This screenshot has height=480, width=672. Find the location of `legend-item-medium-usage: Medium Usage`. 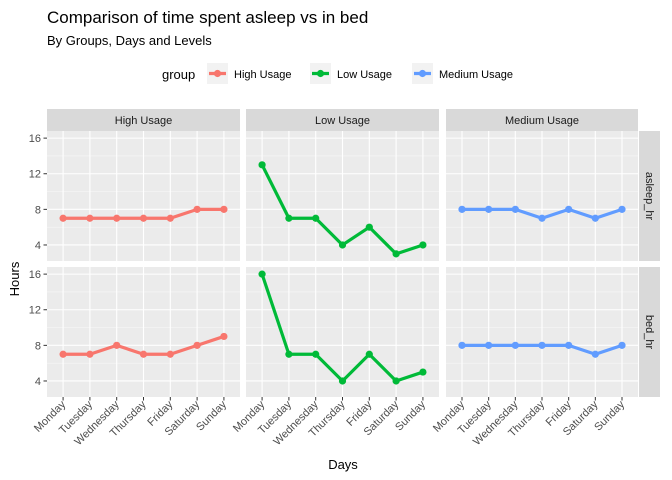

legend-item-medium-usage: Medium Usage is located at coordinates (462, 73).